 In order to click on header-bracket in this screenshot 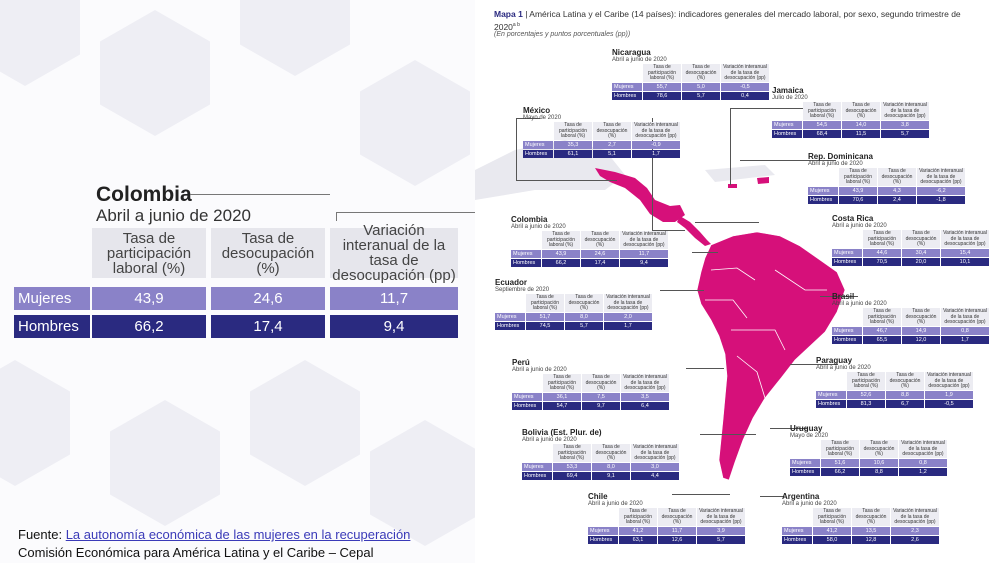, I will do `click(405, 216)`.